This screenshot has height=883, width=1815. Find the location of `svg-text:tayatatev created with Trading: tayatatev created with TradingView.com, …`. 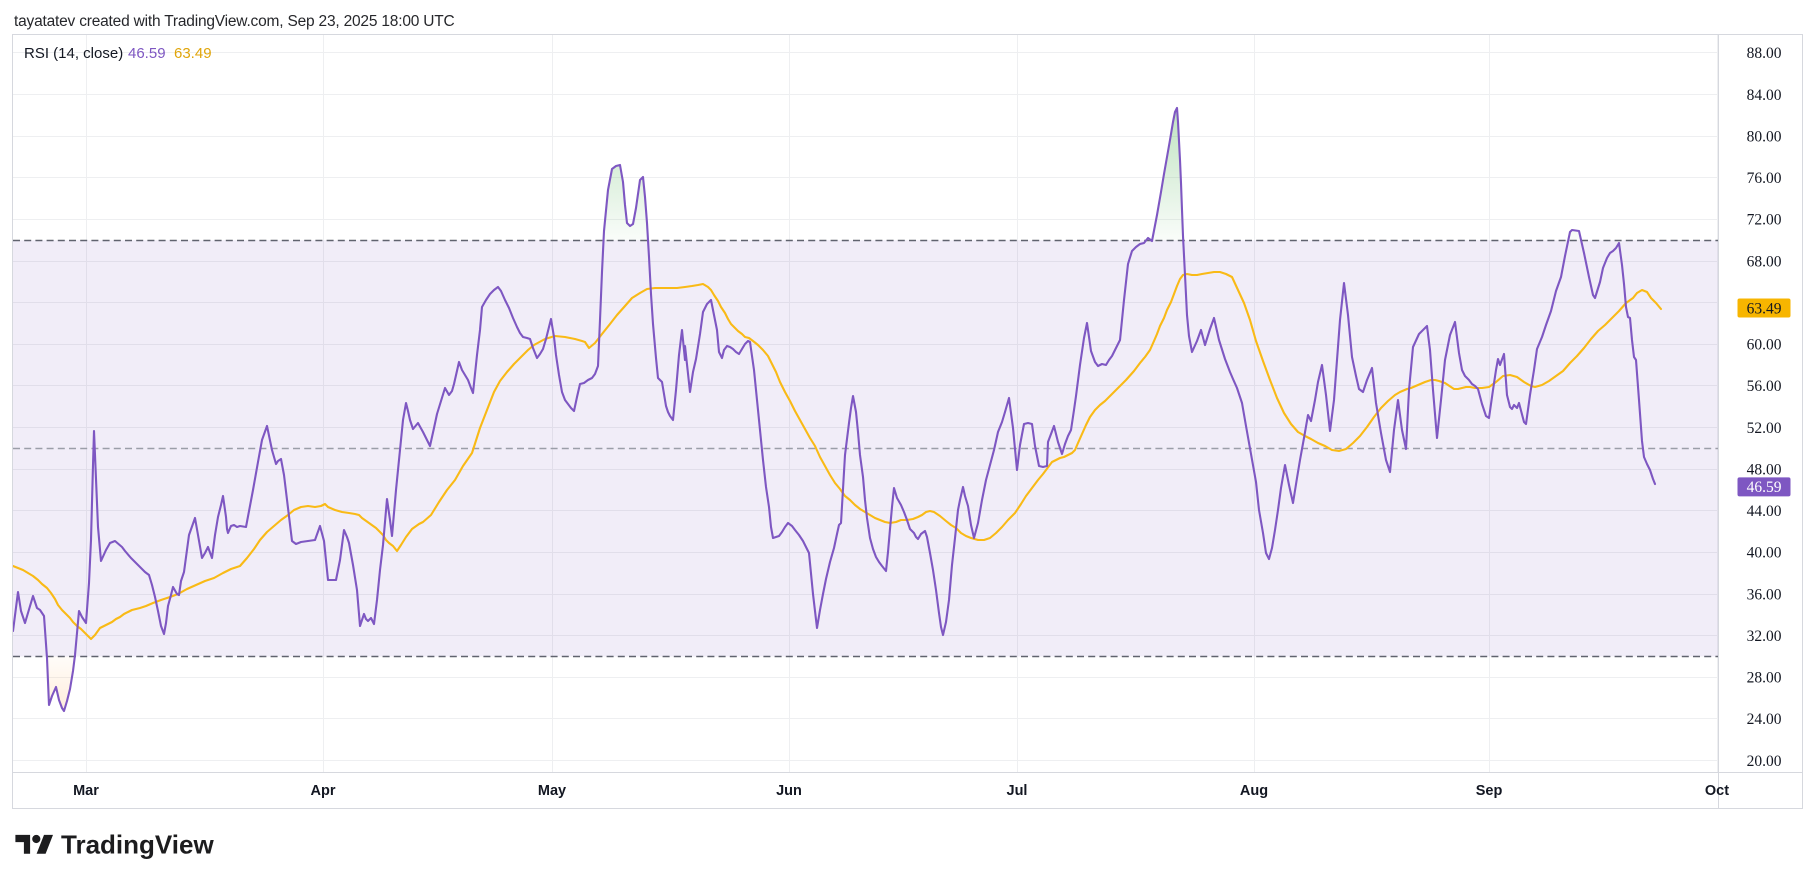

svg-text:tayatatev created with Trading: tayatatev created with TradingView.com, … is located at coordinates (234, 21).